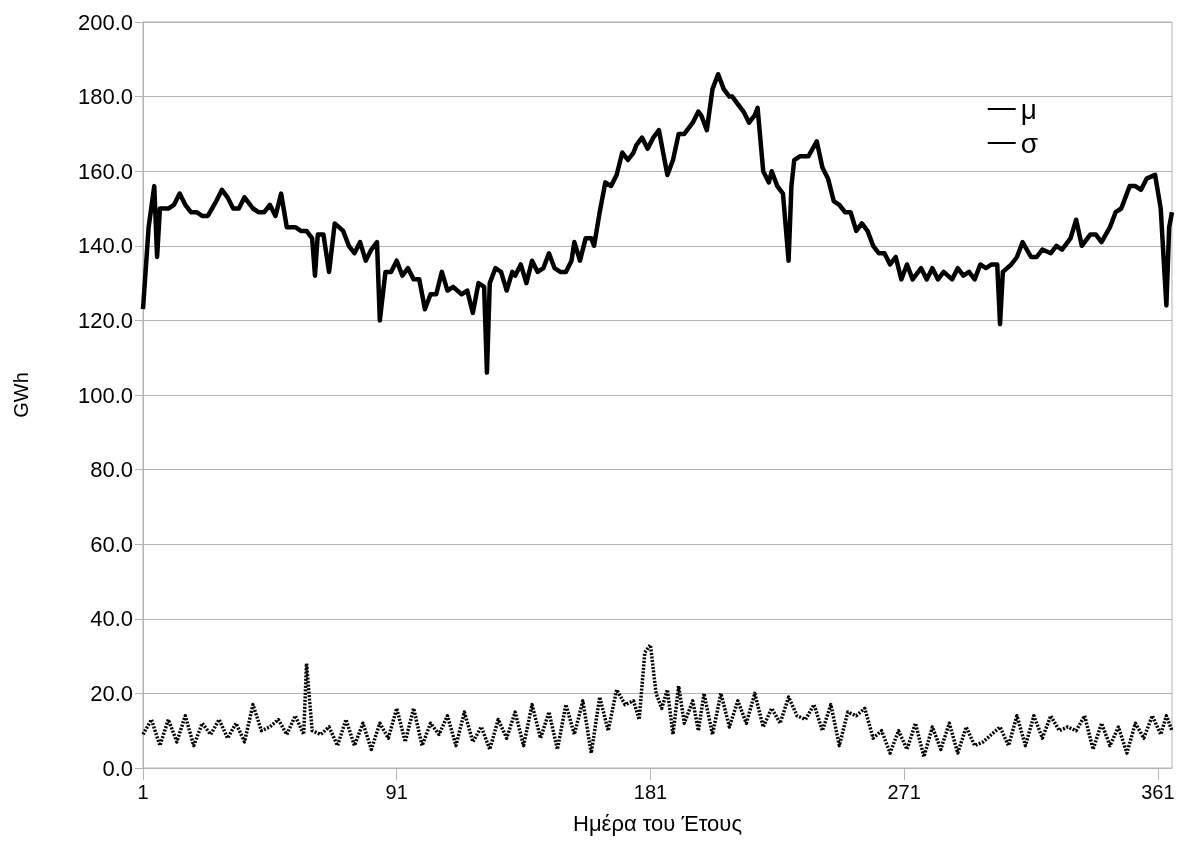 The width and height of the screenshot is (1193, 857). I want to click on y-tick-label: 140.0, so click(105, 246).